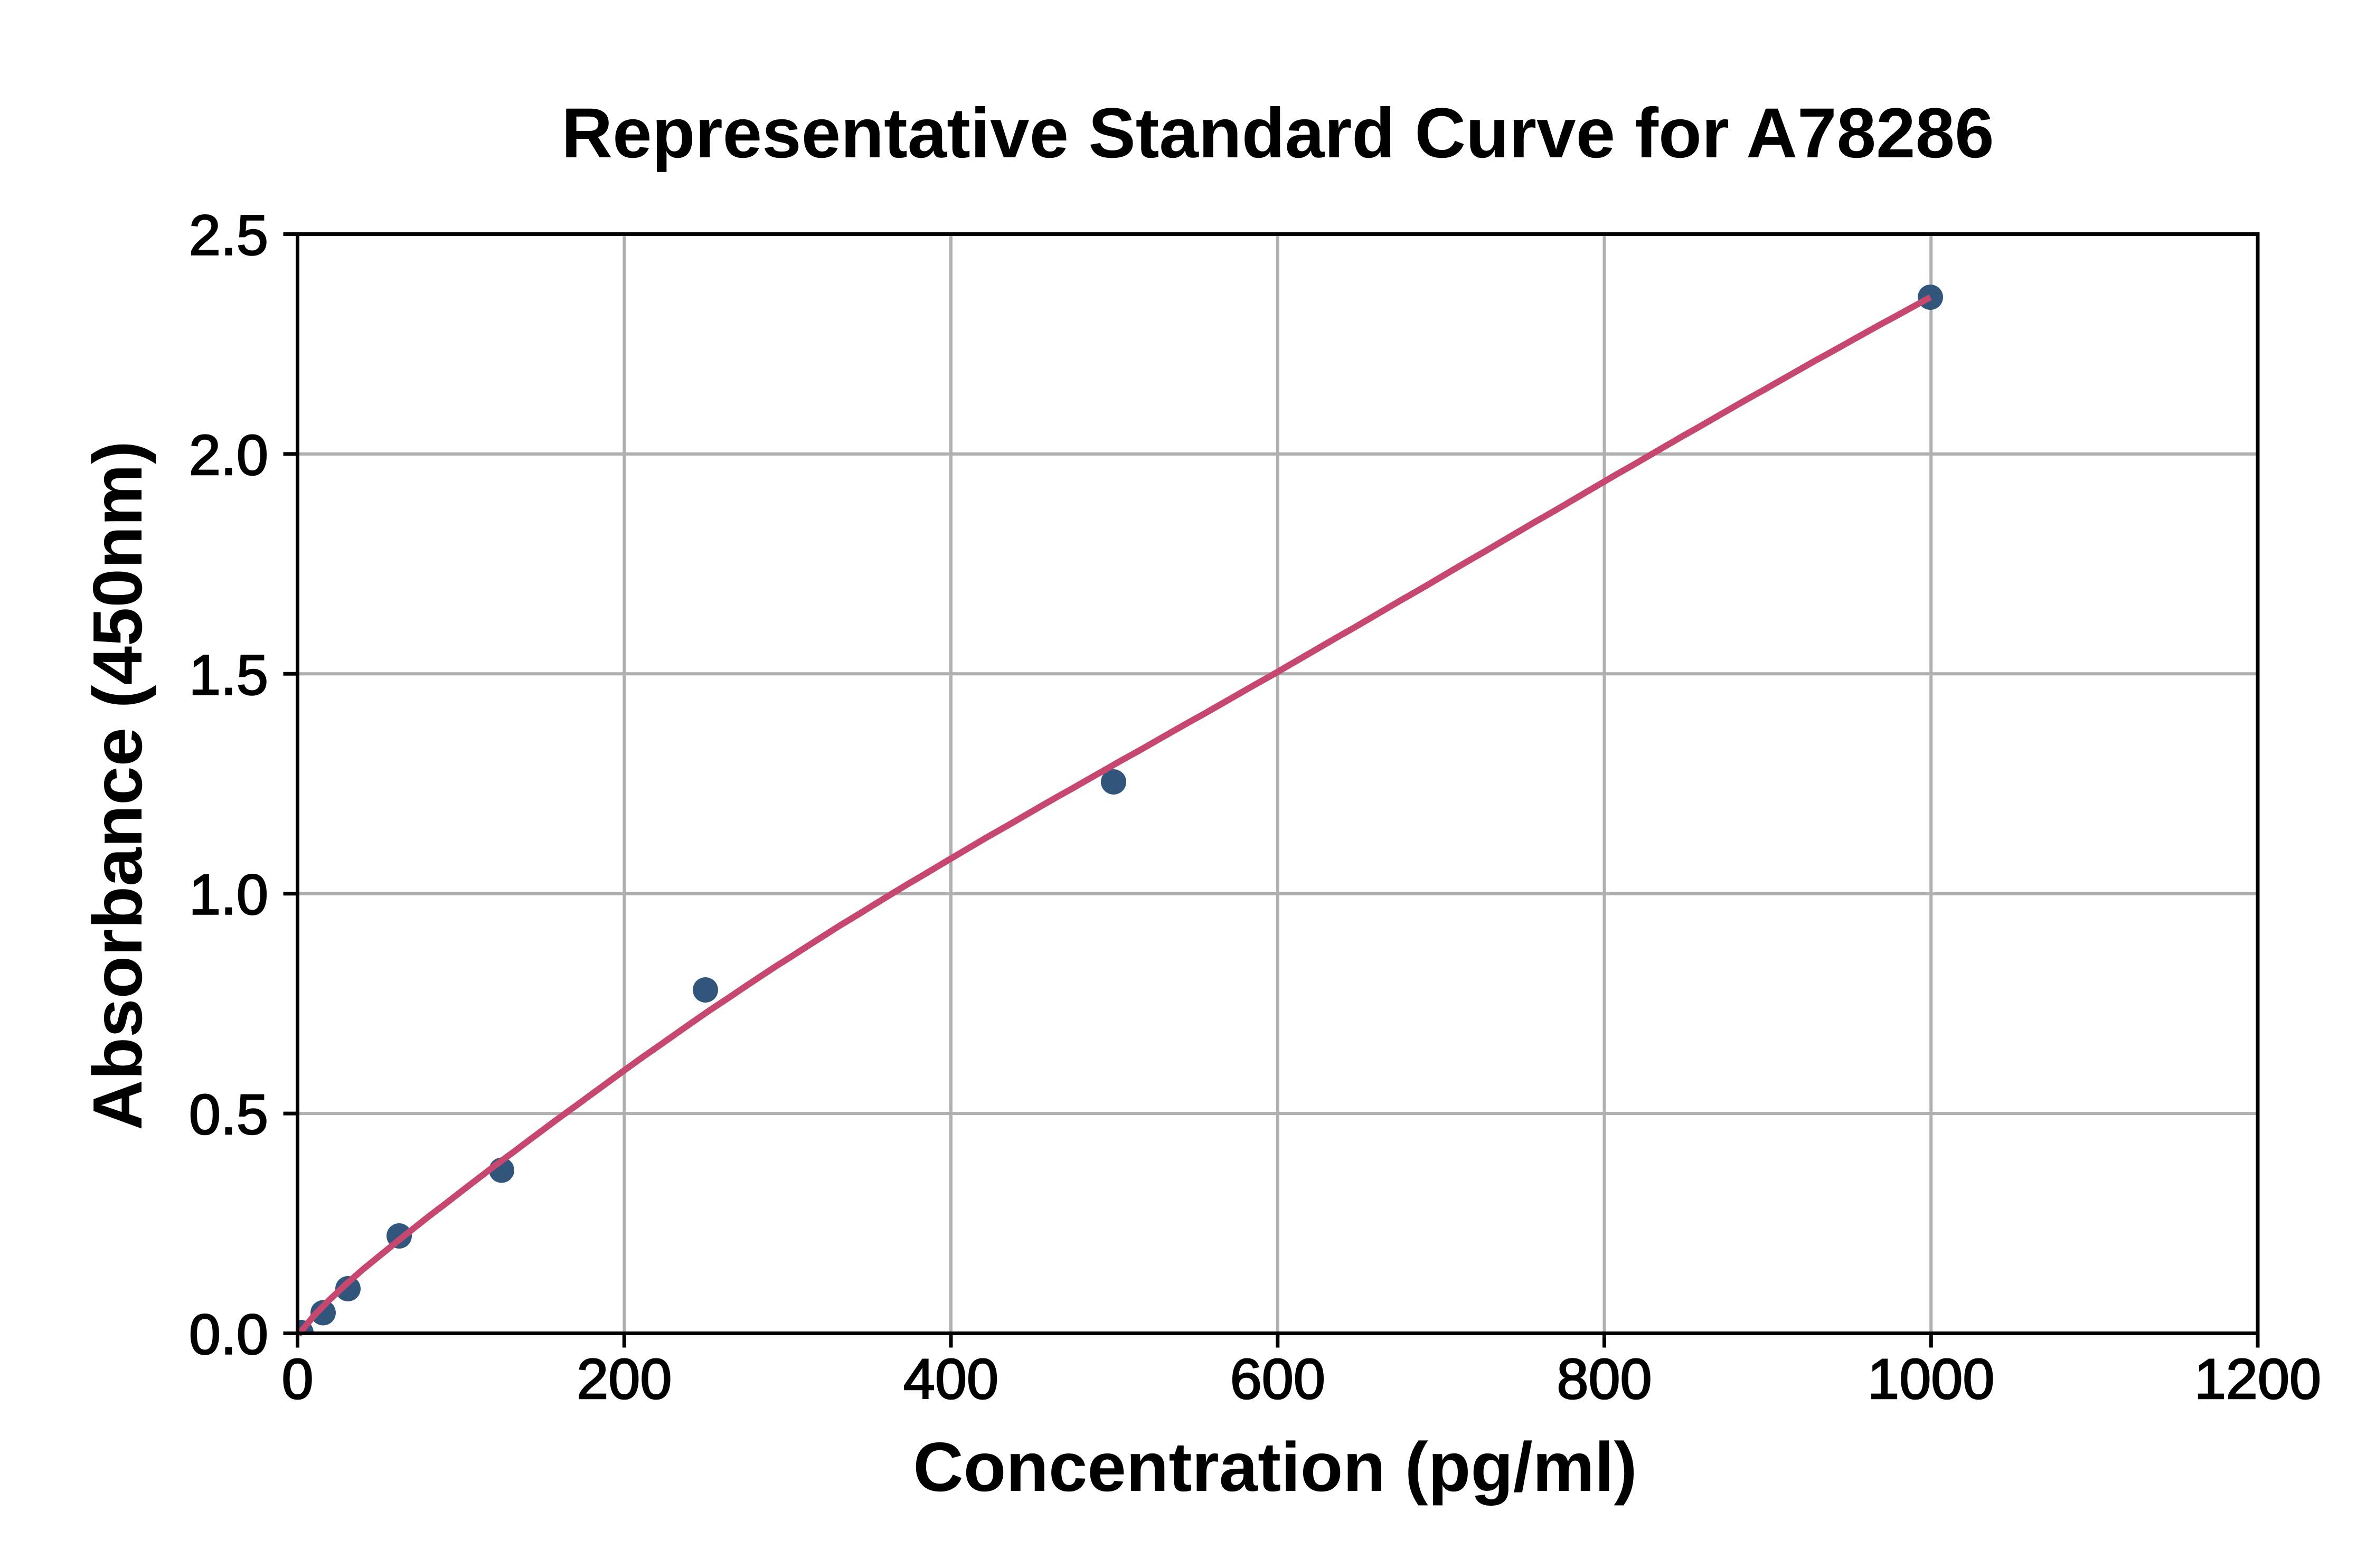  What do you see at coordinates (1604, 1379) in the screenshot?
I see `svg-text: 800` at bounding box center [1604, 1379].